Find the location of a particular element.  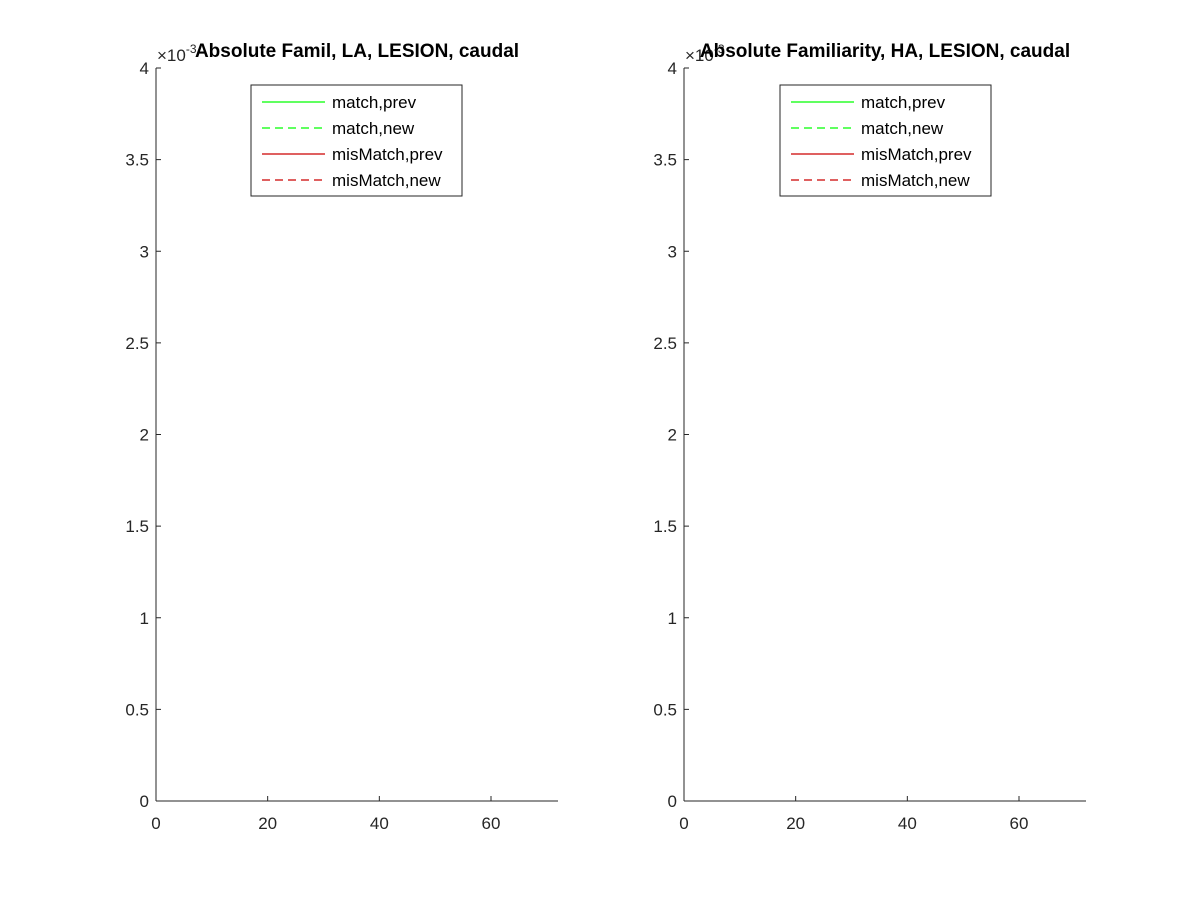

chart-title: Absolute Famil, LA, LESION, caudal is located at coordinates (357, 51).